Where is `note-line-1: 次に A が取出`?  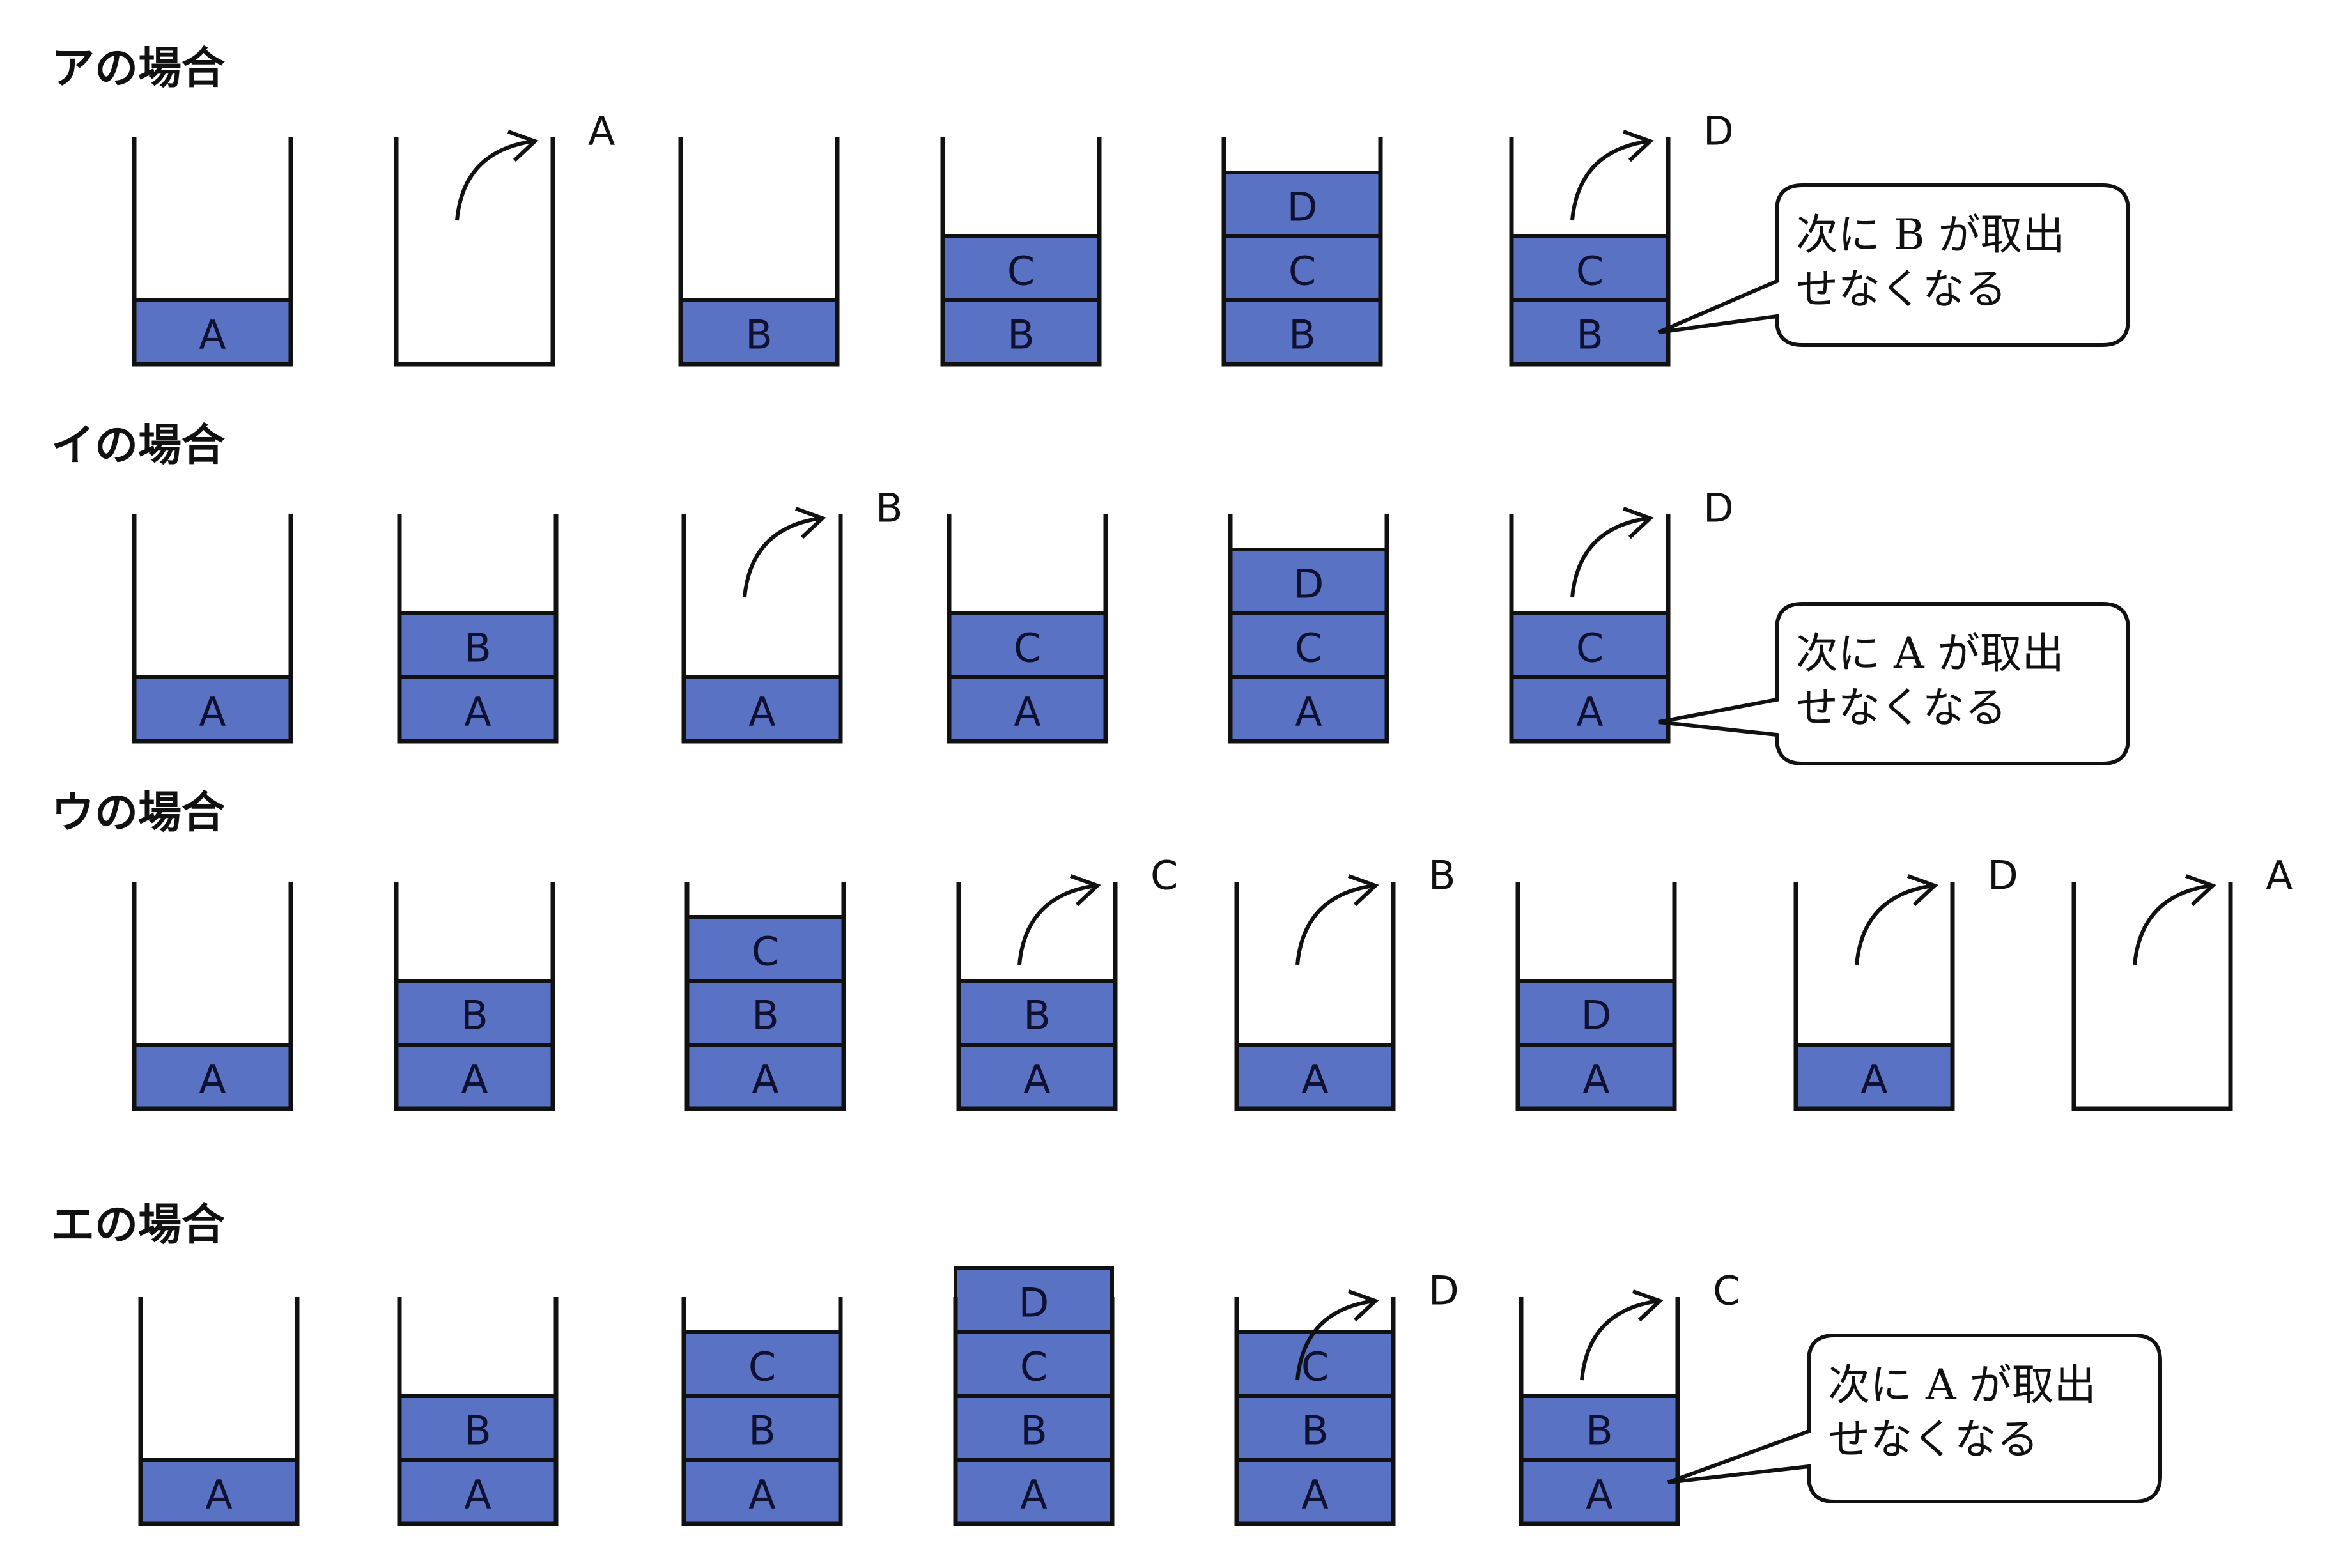 note-line-1: 次に A が取出 is located at coordinates (1962, 1385).